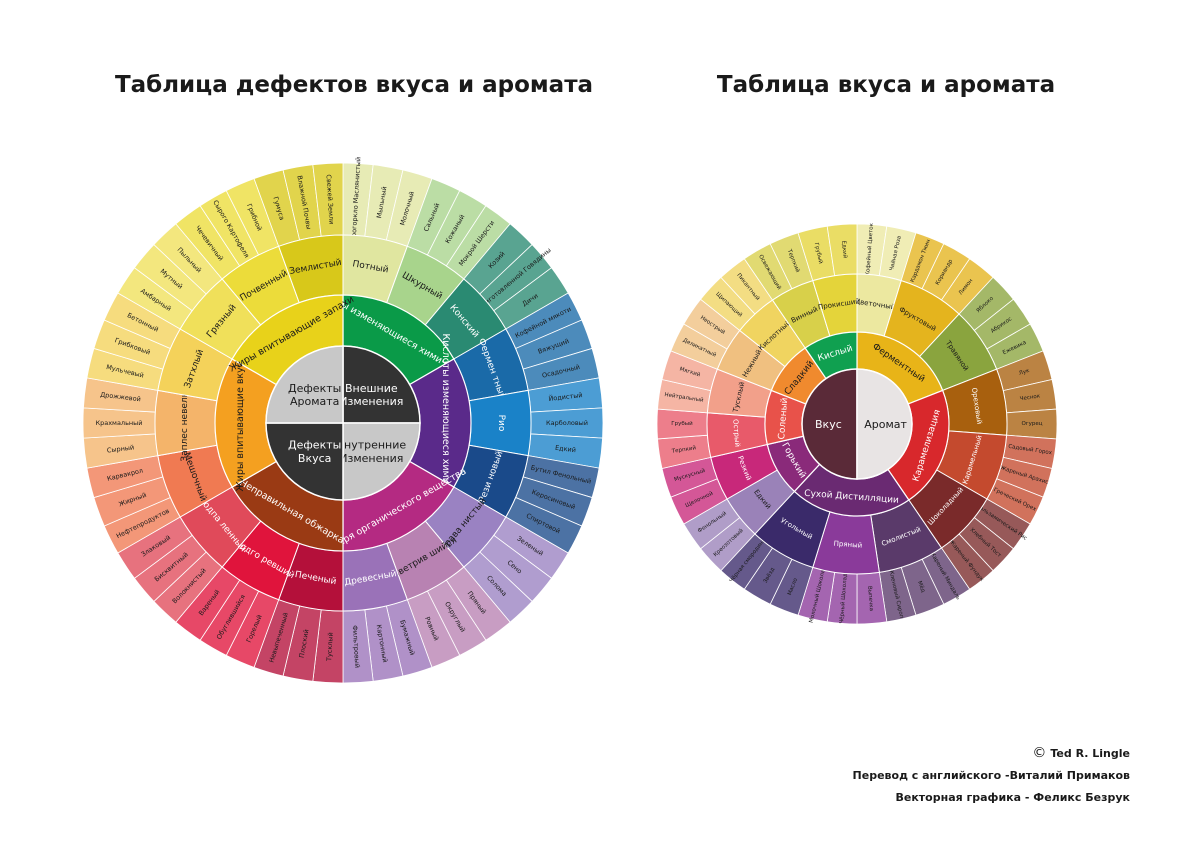 This screenshot has height=849, width=1200. Describe the element at coordinates (314, 452) in the screenshot. I see `center-label: Дефекты Вкуса` at that location.